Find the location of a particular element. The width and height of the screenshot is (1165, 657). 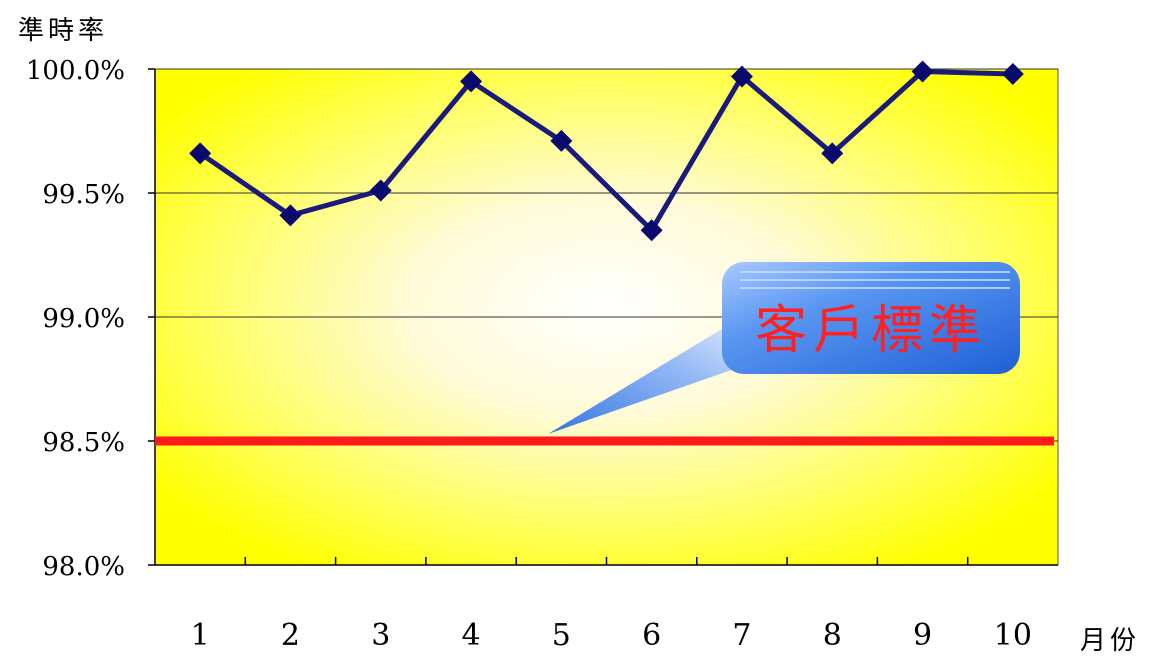

y-tick-label: 99.5% is located at coordinates (83, 195).